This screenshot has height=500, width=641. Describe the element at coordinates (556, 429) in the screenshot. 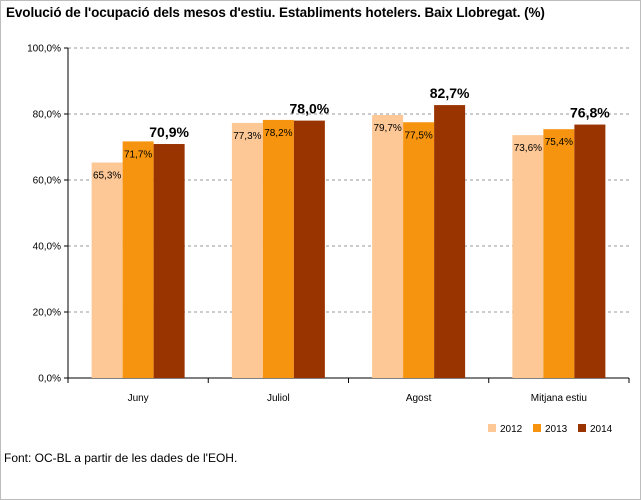

I see `legend-label: 2013` at that location.